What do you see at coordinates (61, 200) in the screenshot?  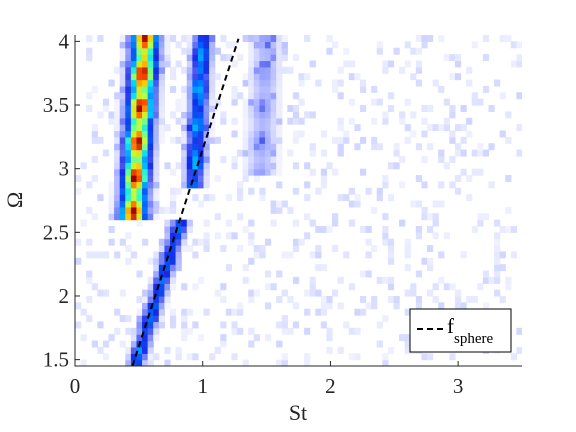 I see `y-axis-ticks: 1.5 2 2.5 3 3.5 4` at bounding box center [61, 200].